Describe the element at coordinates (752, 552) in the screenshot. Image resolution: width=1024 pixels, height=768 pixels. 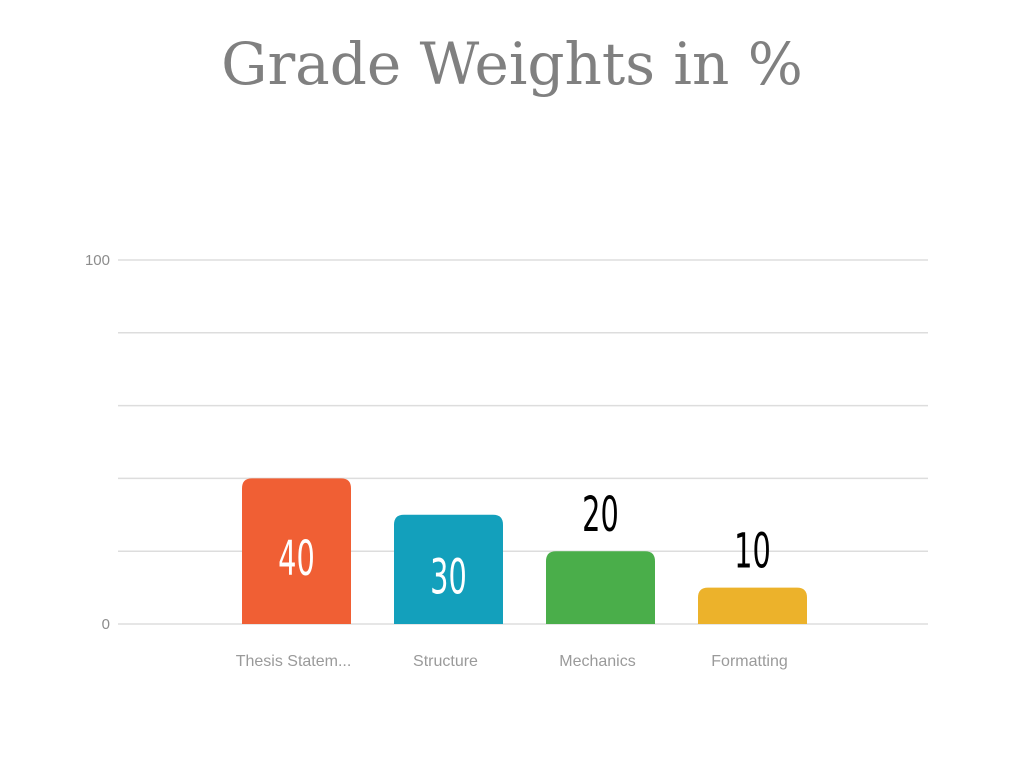
I see `data-label: 10` at that location.